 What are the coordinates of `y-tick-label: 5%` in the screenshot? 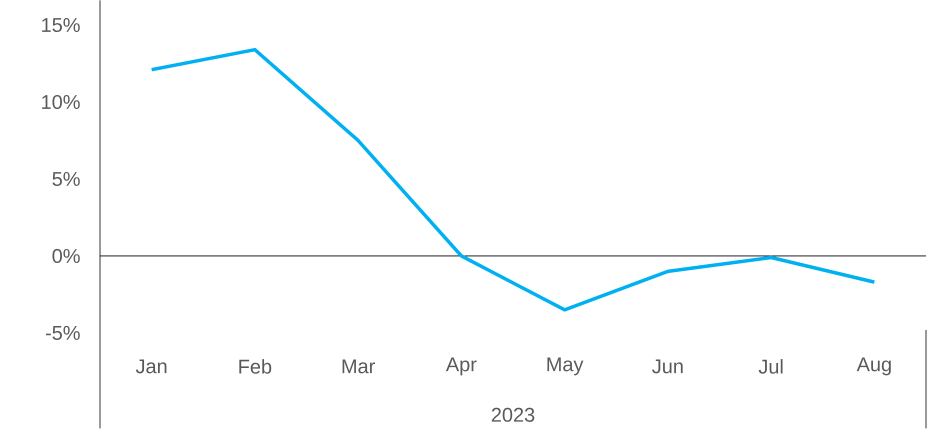 It's located at (66, 179).